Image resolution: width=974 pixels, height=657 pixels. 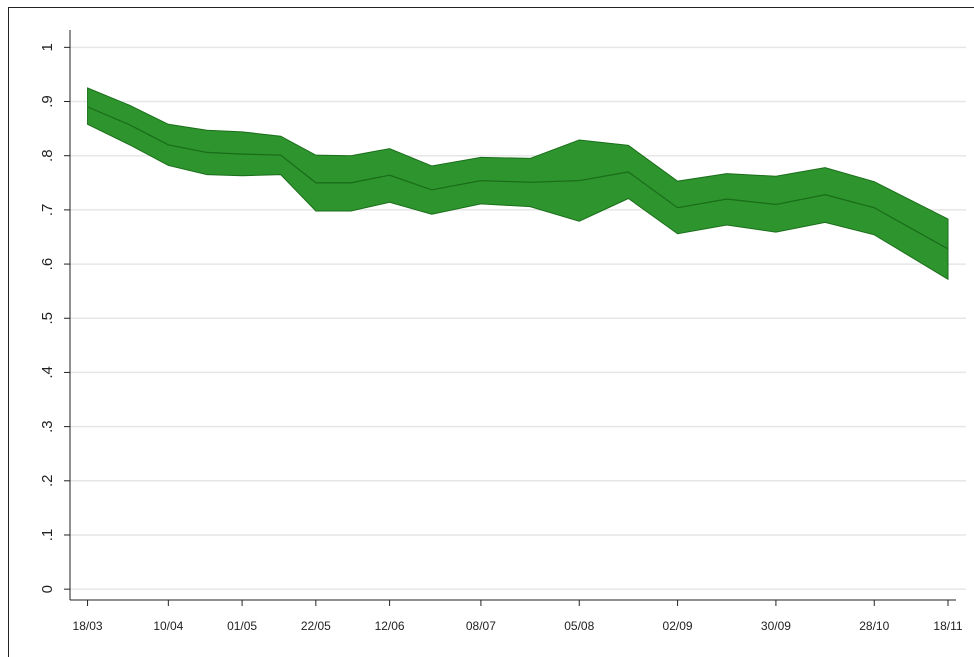 What do you see at coordinates (947, 626) in the screenshot?
I see `x-tick-label: 18/11` at bounding box center [947, 626].